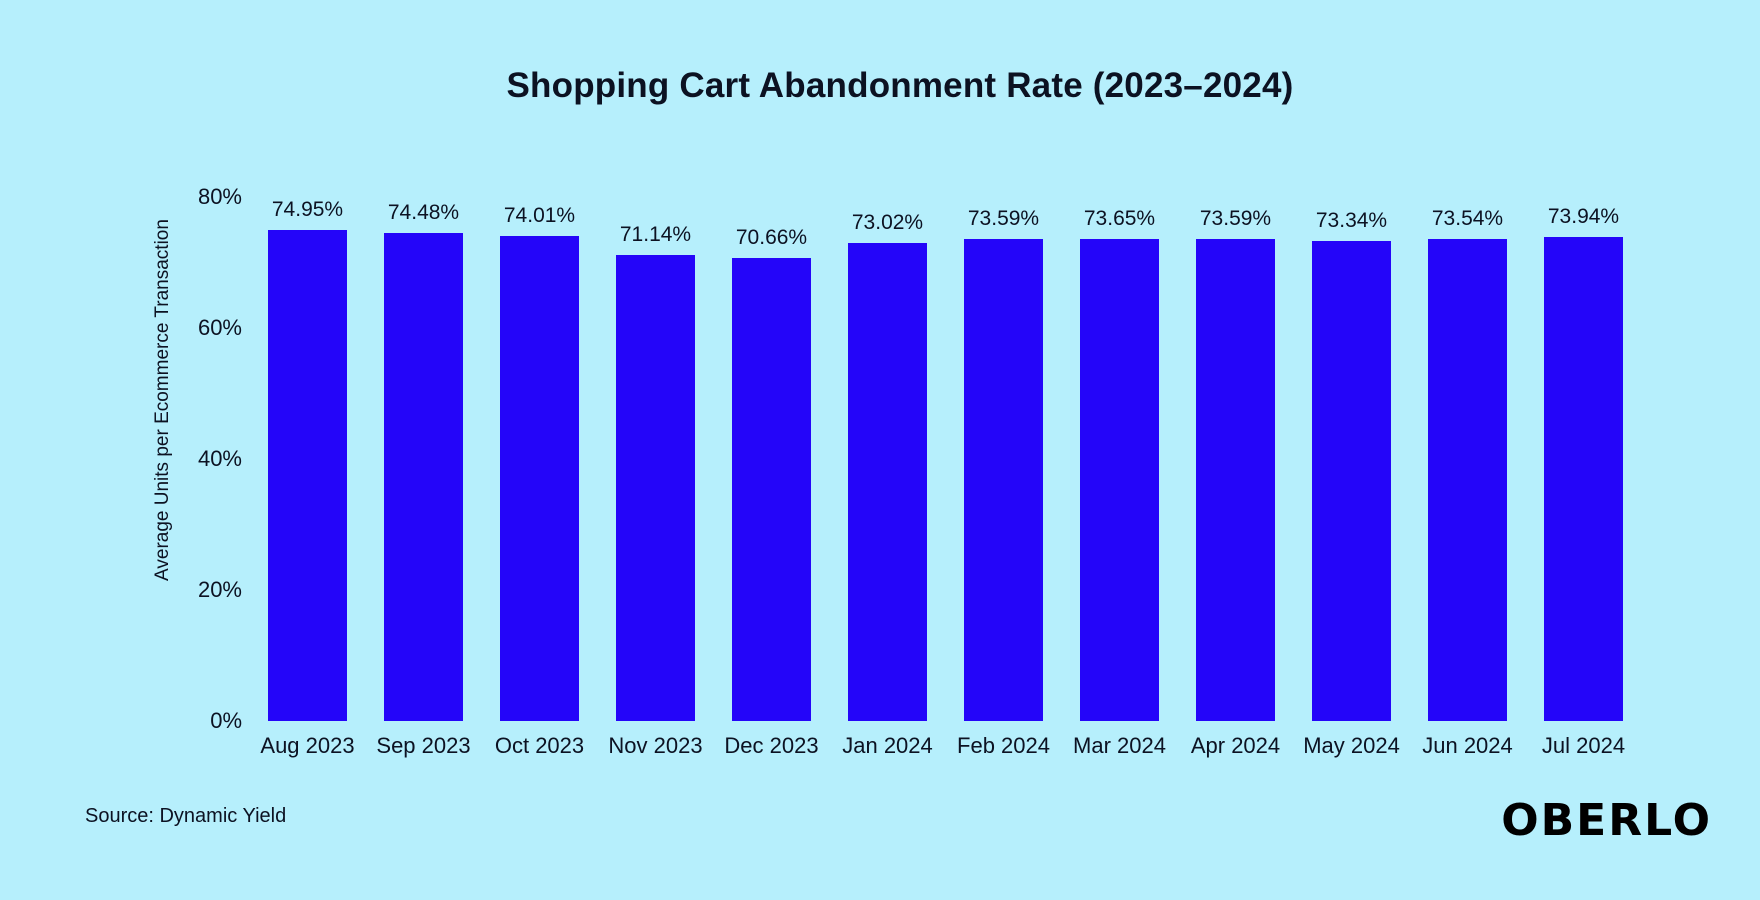 The height and width of the screenshot is (900, 1760). What do you see at coordinates (1119, 218) in the screenshot?
I see `bar-value-label: 73.65%` at bounding box center [1119, 218].